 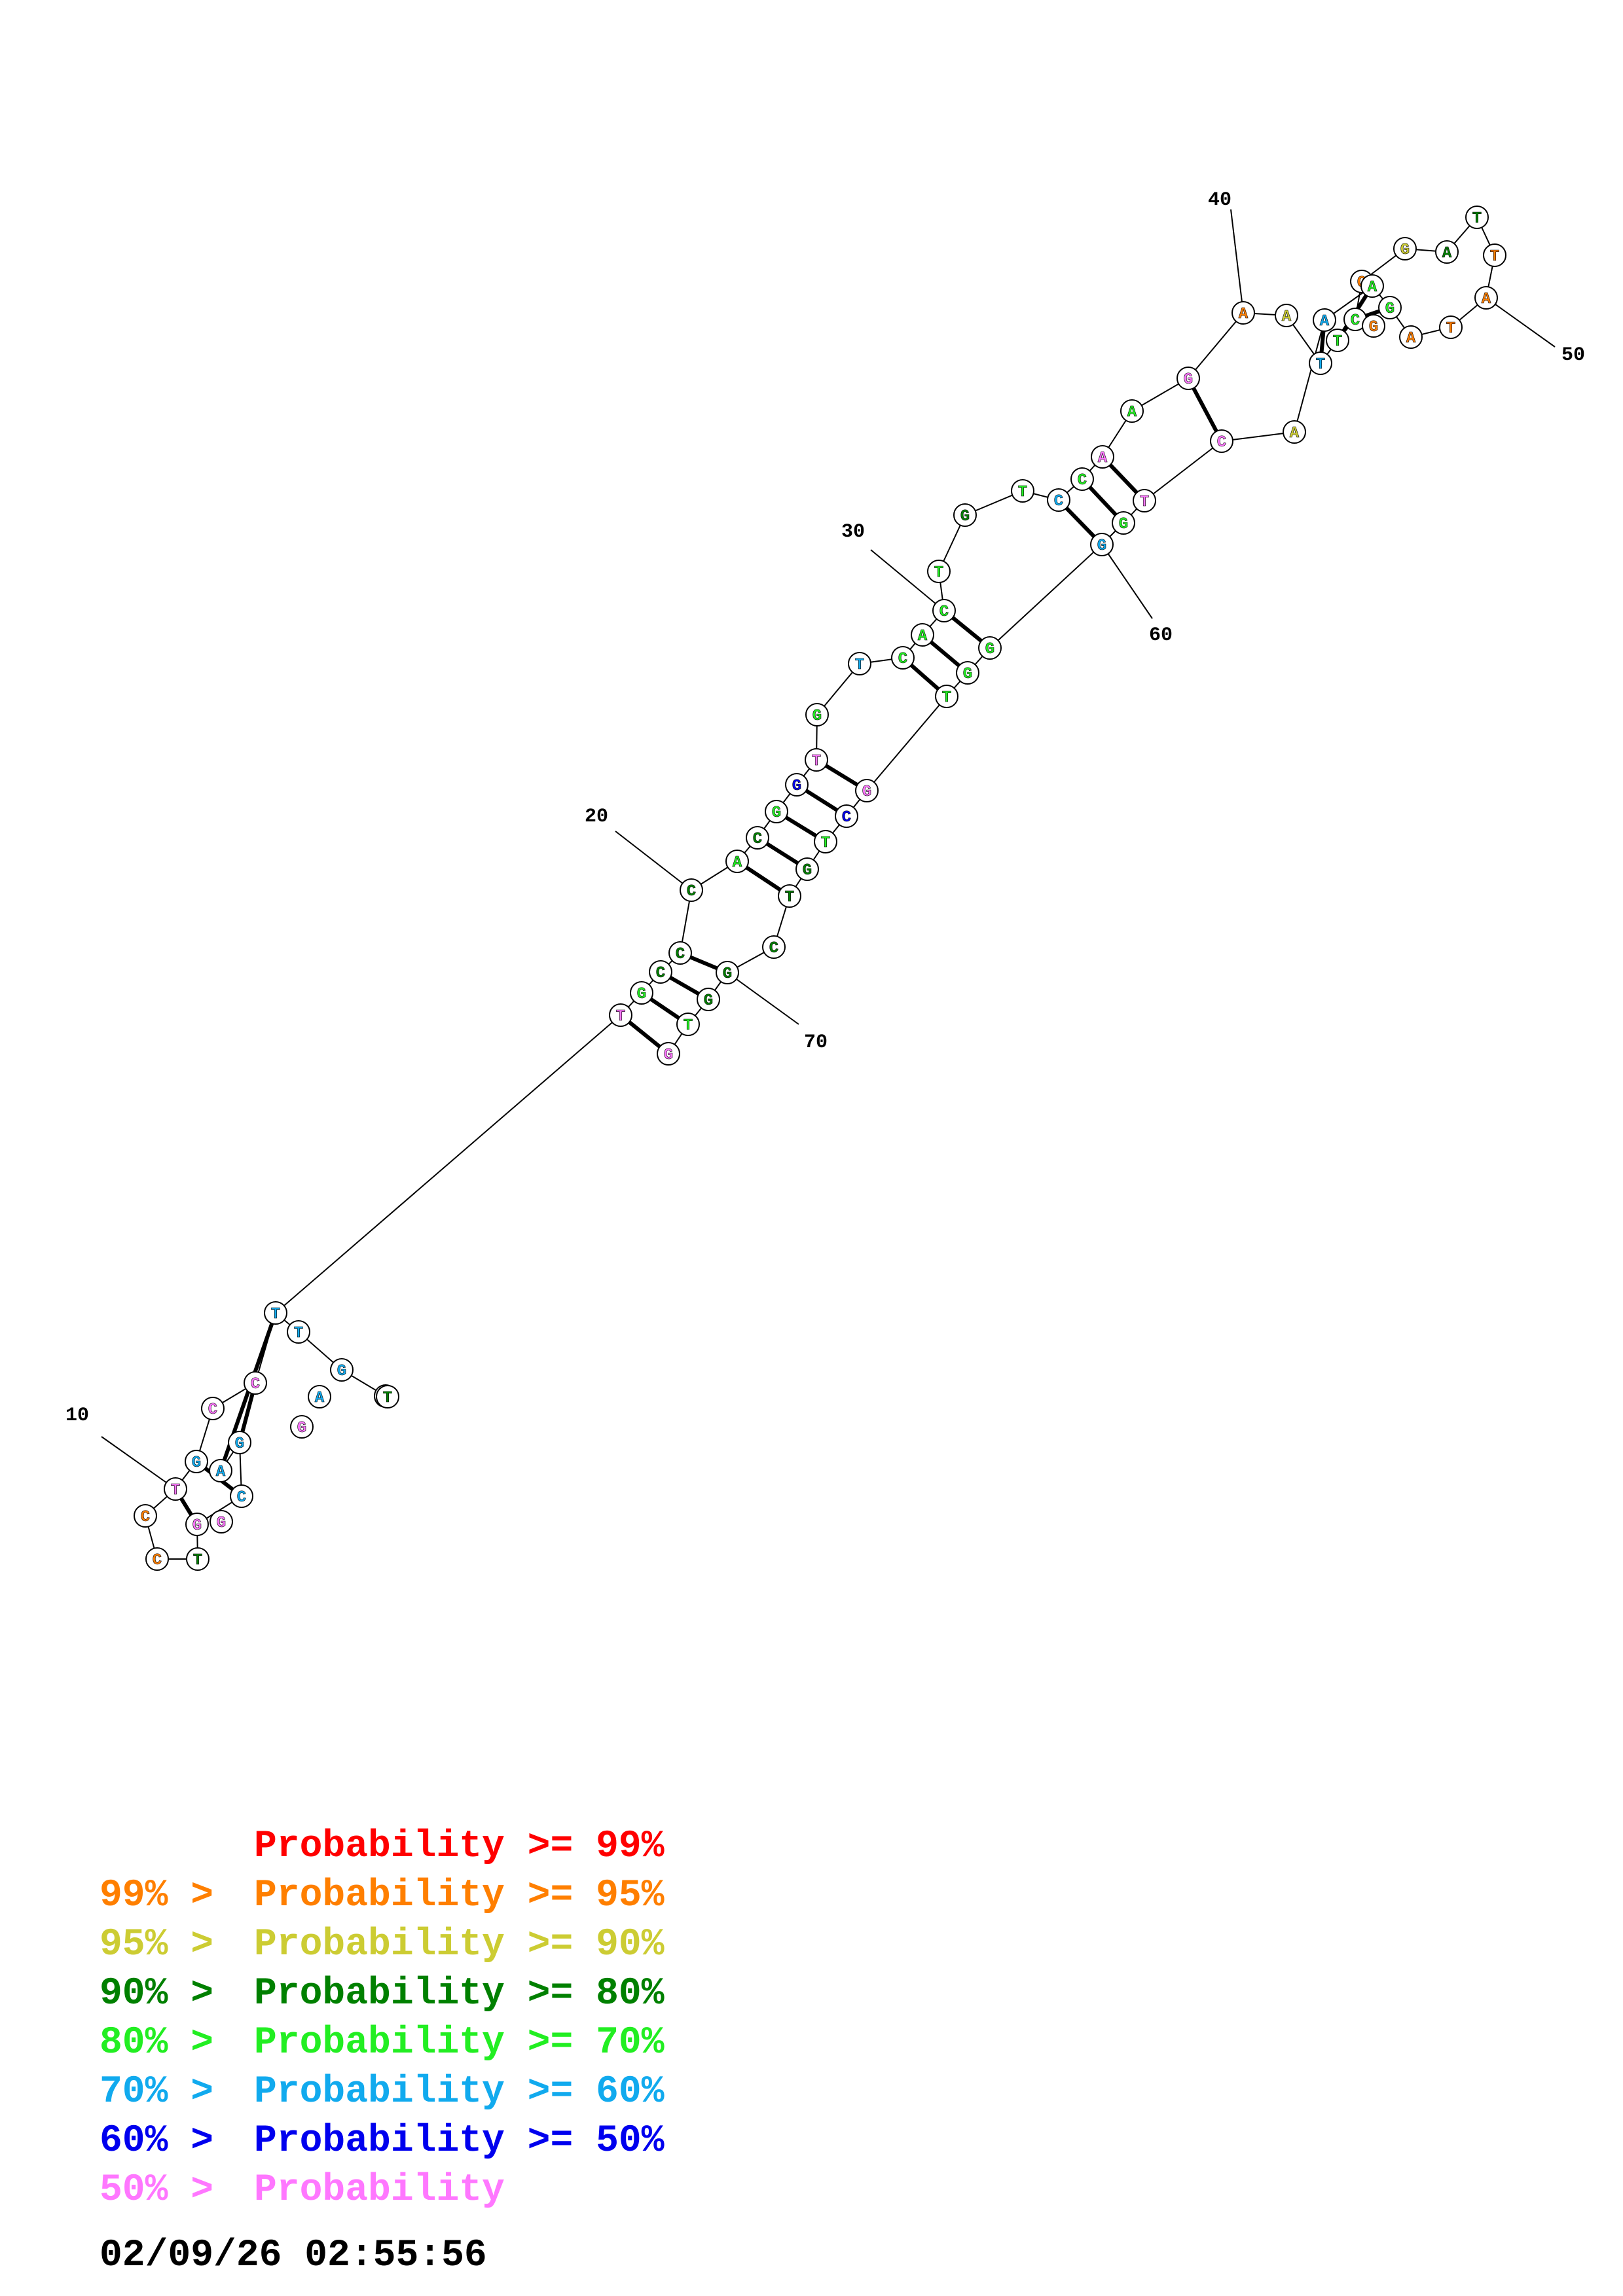 What do you see at coordinates (596, 817) in the screenshot?
I see `position-label: 20` at bounding box center [596, 817].